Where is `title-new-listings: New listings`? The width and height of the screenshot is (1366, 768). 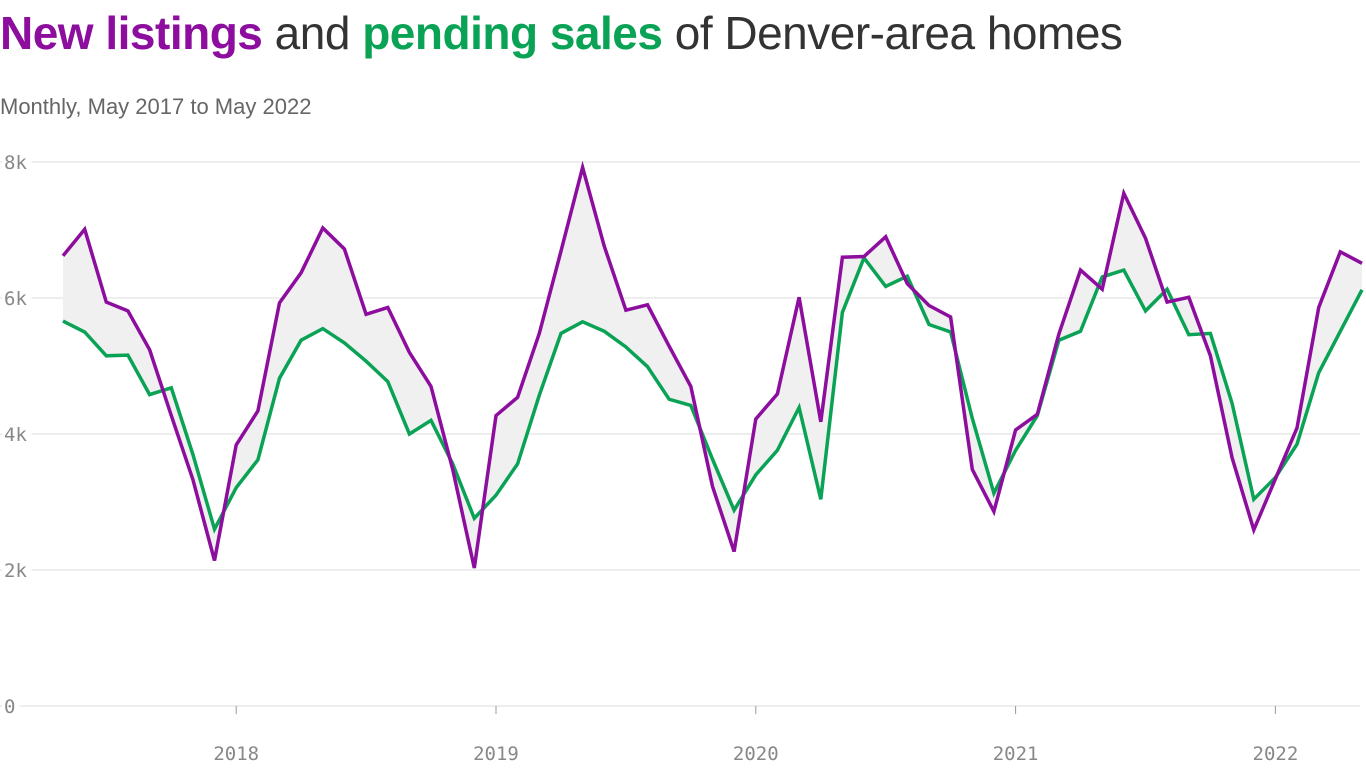
title-new-listings: New listings is located at coordinates (131, 33).